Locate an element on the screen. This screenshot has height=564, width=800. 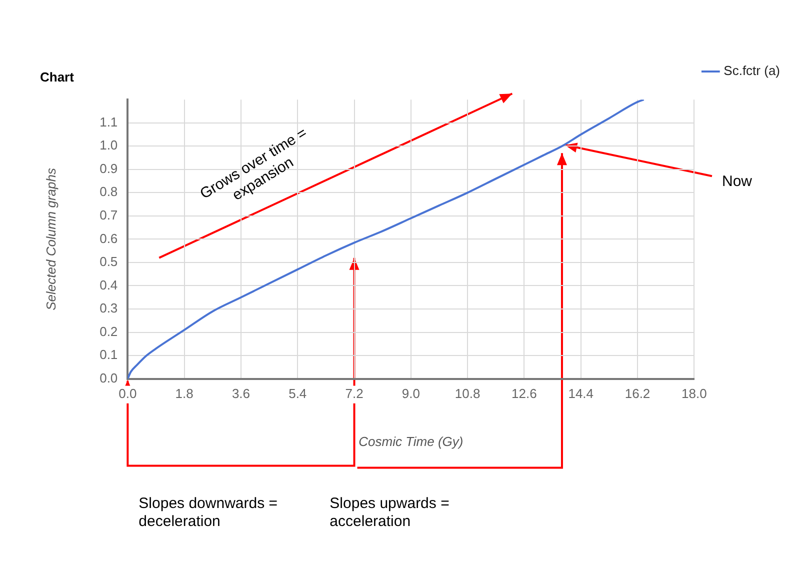
y-axis-title: Selected Column graphs is located at coordinates (50, 239).